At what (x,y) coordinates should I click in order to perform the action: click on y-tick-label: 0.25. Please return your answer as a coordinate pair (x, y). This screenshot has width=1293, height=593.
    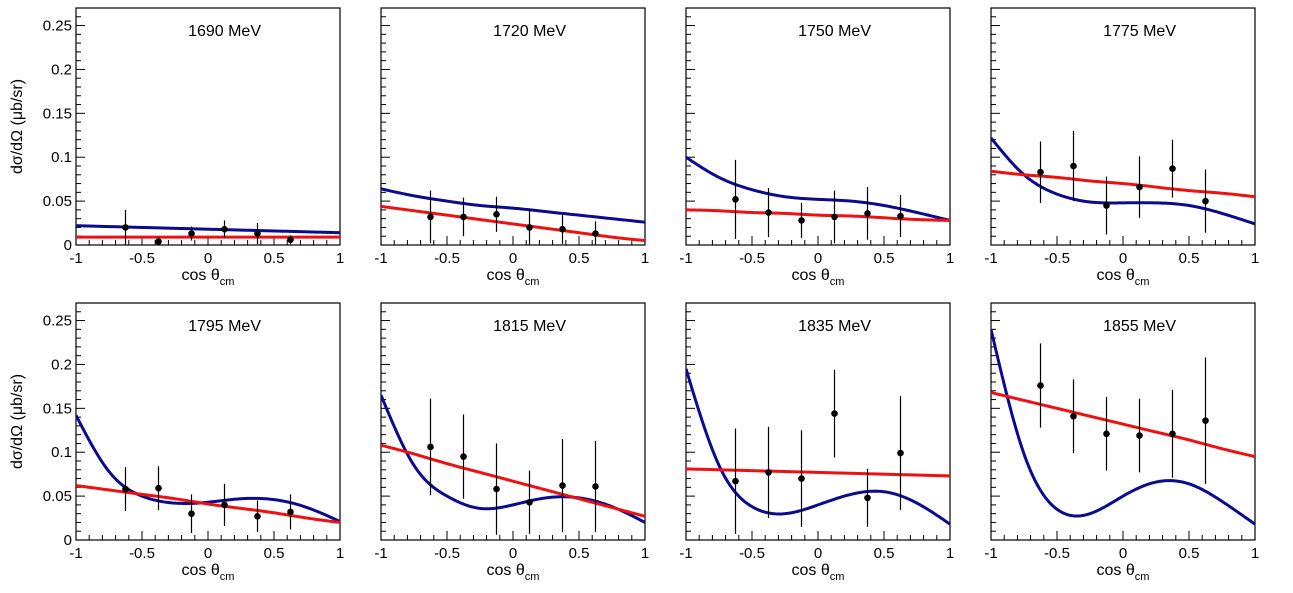
    Looking at the image, I should click on (57, 321).